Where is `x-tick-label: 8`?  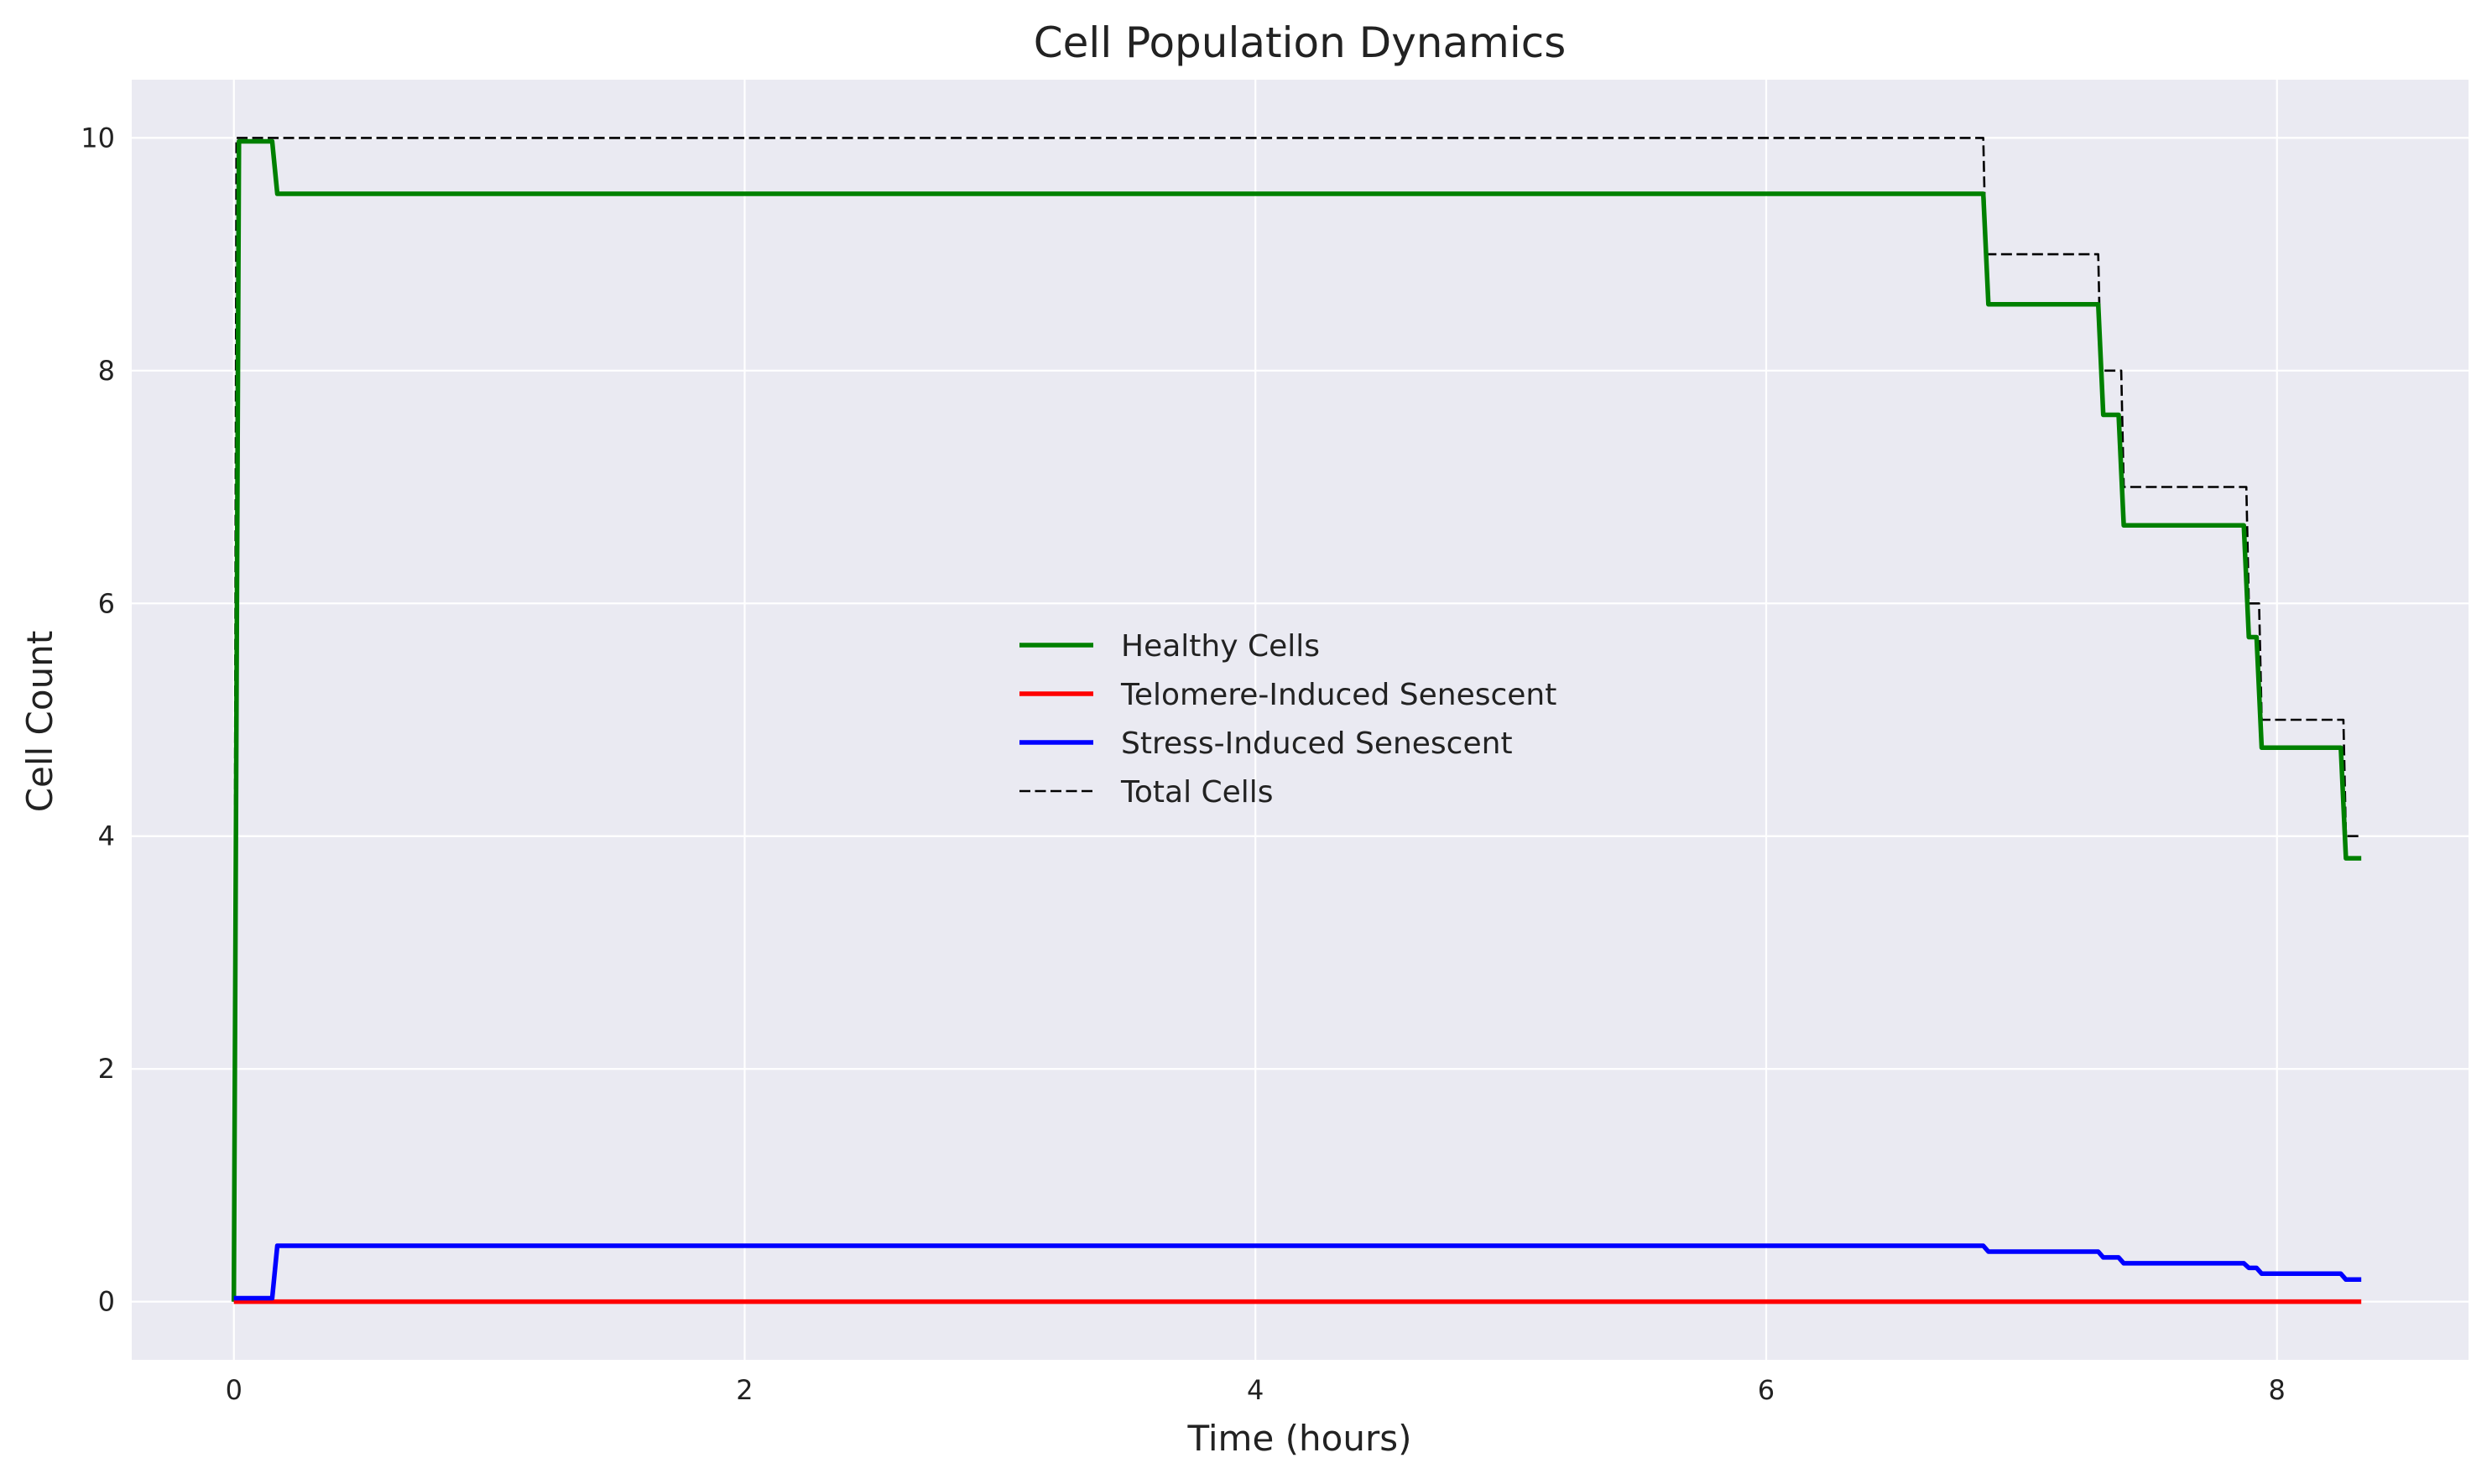 x-tick-label: 8 is located at coordinates (2277, 1390).